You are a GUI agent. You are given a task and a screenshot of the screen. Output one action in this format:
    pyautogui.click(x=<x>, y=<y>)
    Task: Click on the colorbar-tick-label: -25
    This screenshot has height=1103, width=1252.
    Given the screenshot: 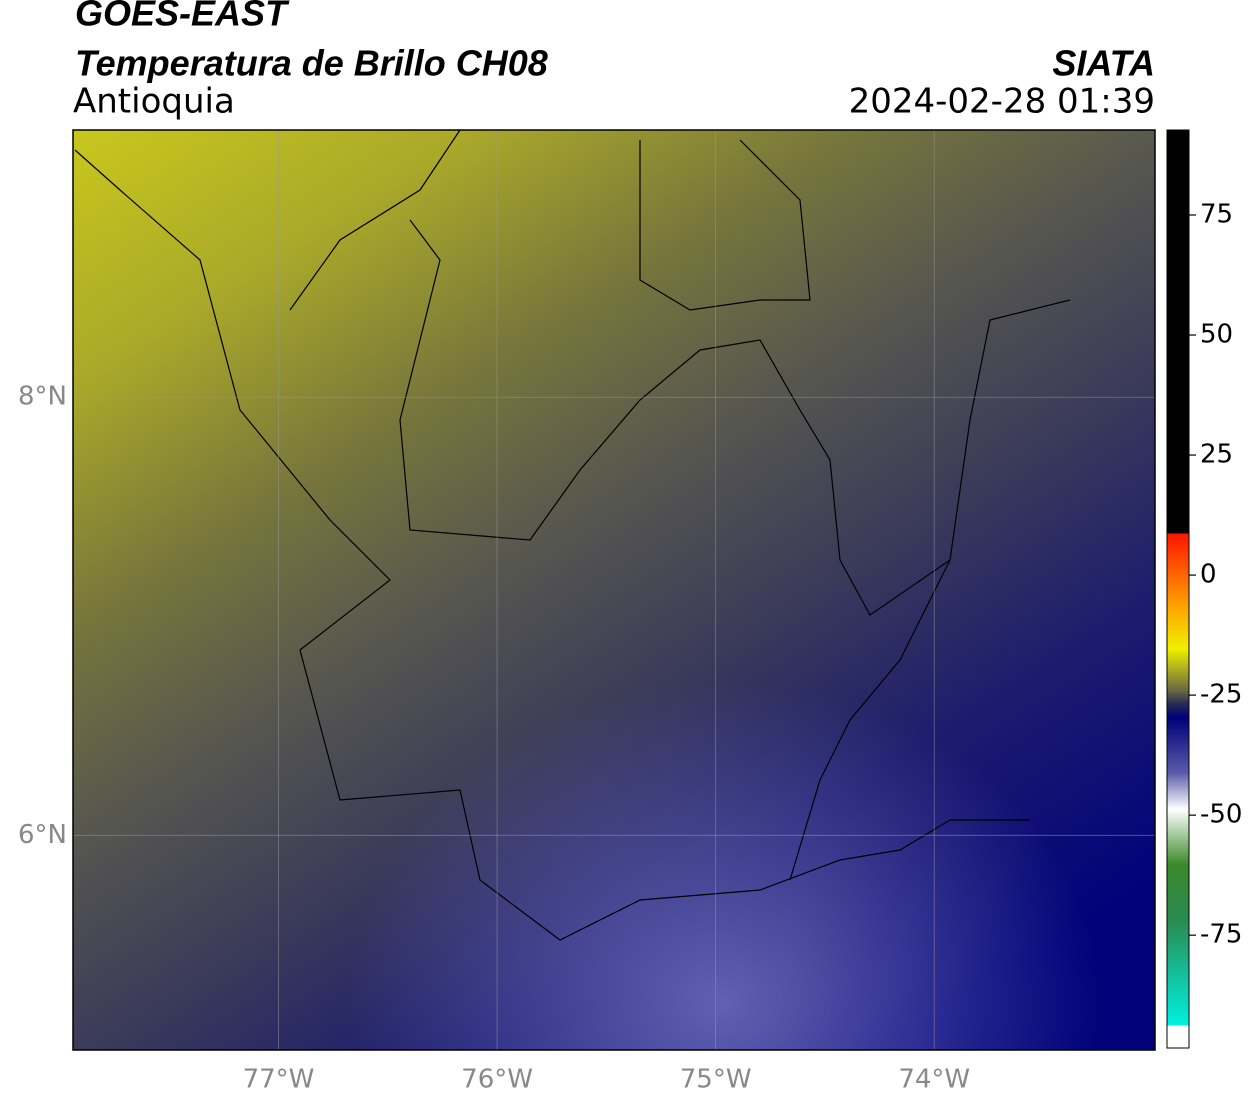 What is the action you would take?
    pyautogui.click(x=1221, y=695)
    